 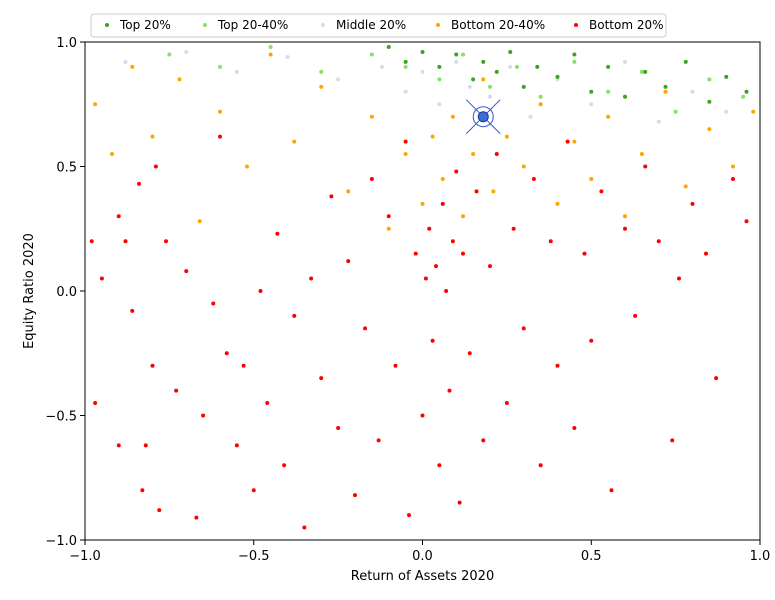 I want to click on legend-item: Middle 20%, so click(x=363, y=25).